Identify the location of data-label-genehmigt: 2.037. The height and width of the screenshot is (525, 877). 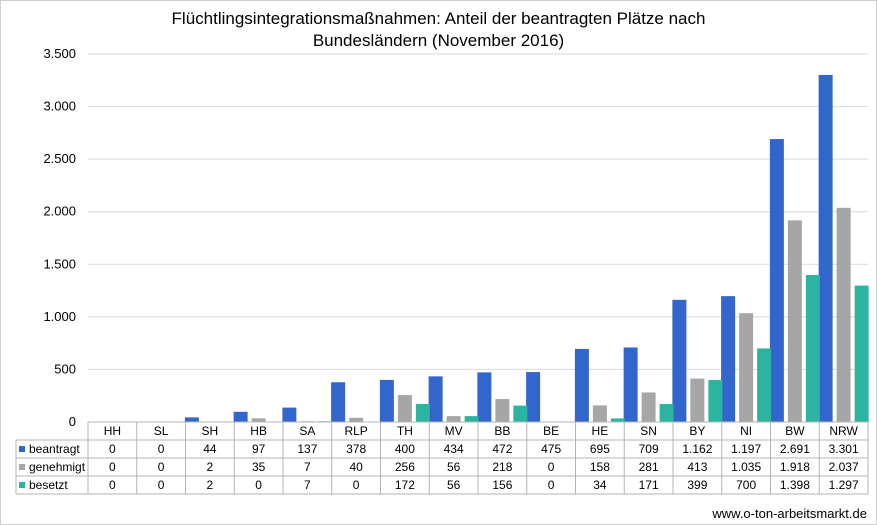
(844, 467).